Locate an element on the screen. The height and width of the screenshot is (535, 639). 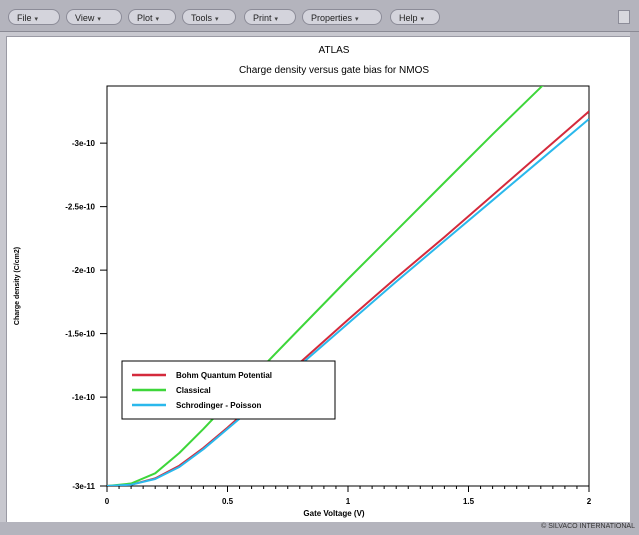
view-menu-label: View is located at coordinates (85, 18).